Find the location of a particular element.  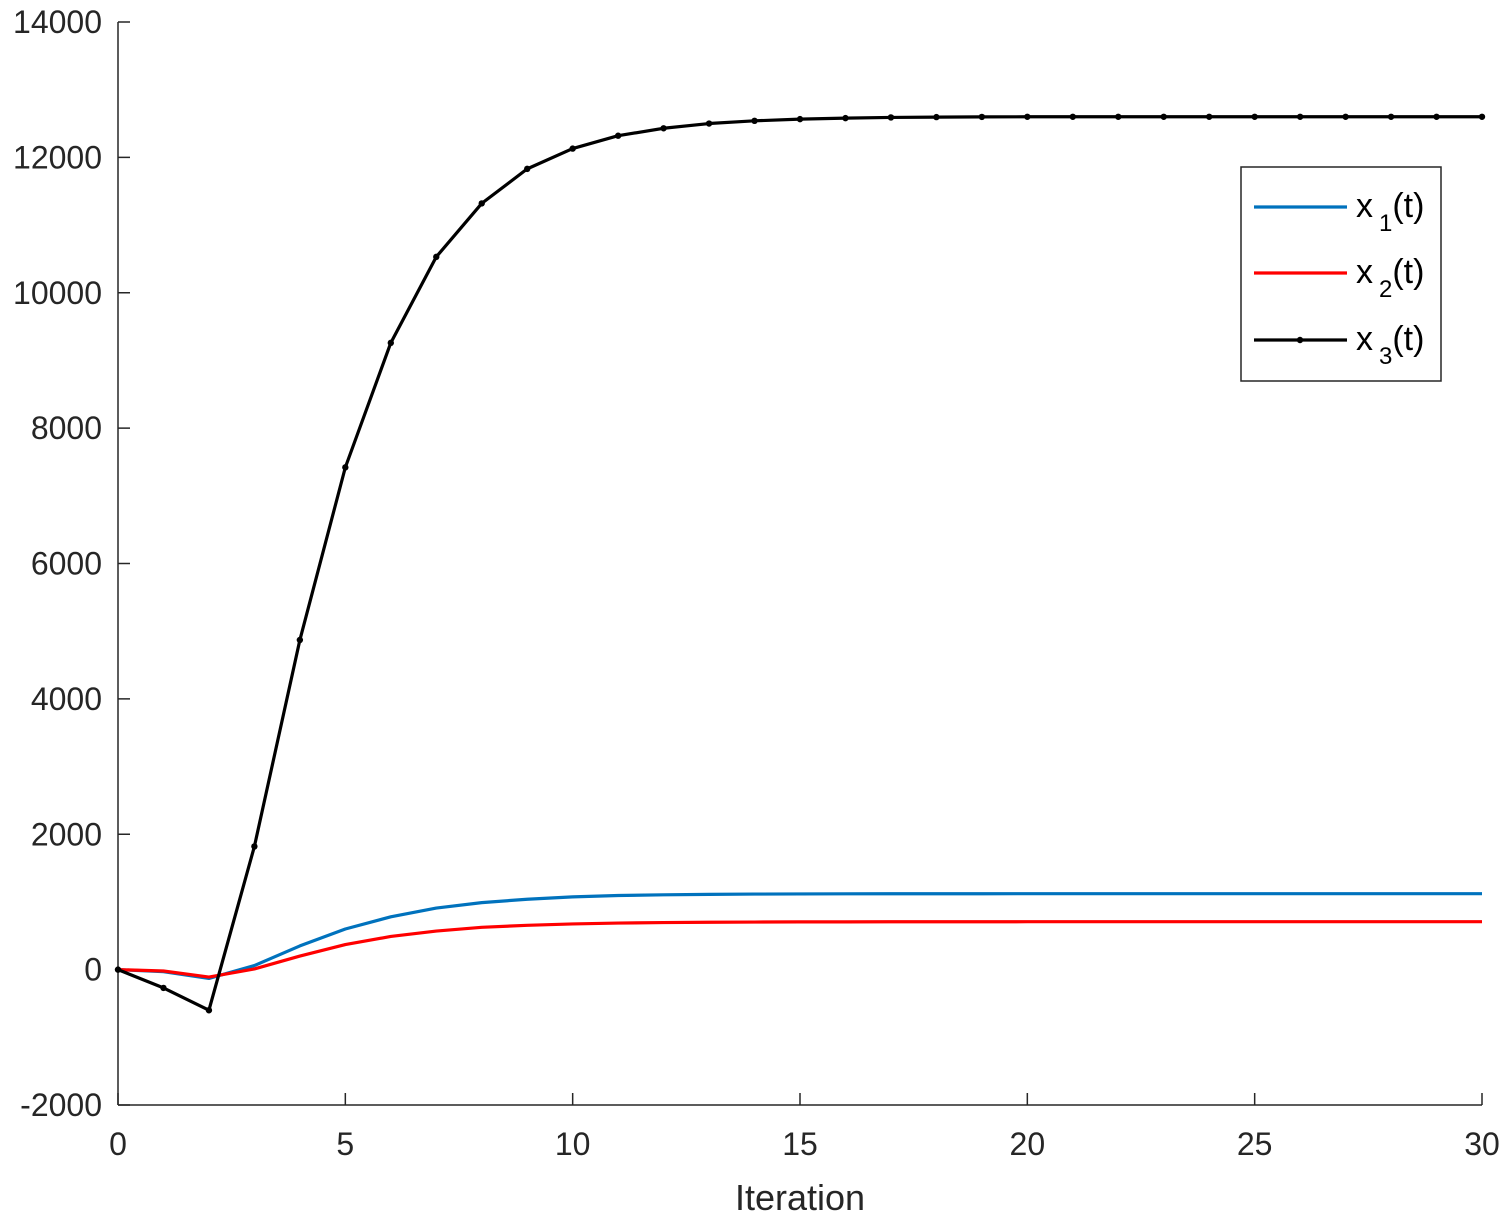

x-tick-label: 15 is located at coordinates (800, 1144).